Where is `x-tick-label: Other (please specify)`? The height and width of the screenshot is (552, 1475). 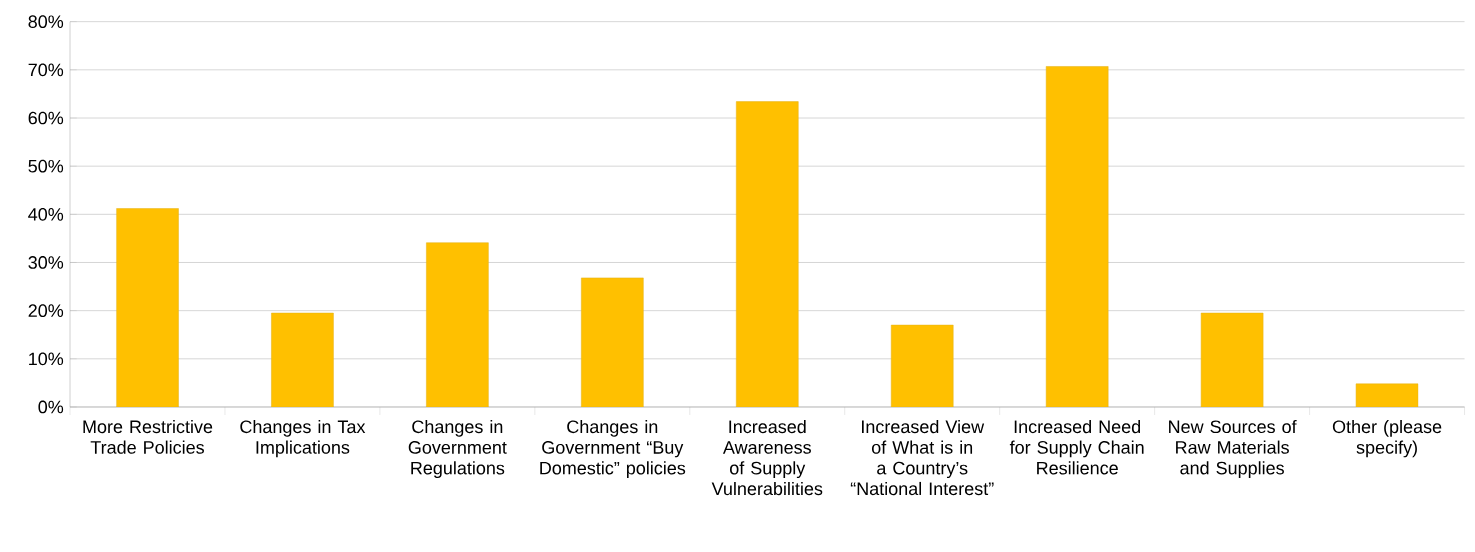
x-tick-label: Other (please specify) is located at coordinates (1387, 438).